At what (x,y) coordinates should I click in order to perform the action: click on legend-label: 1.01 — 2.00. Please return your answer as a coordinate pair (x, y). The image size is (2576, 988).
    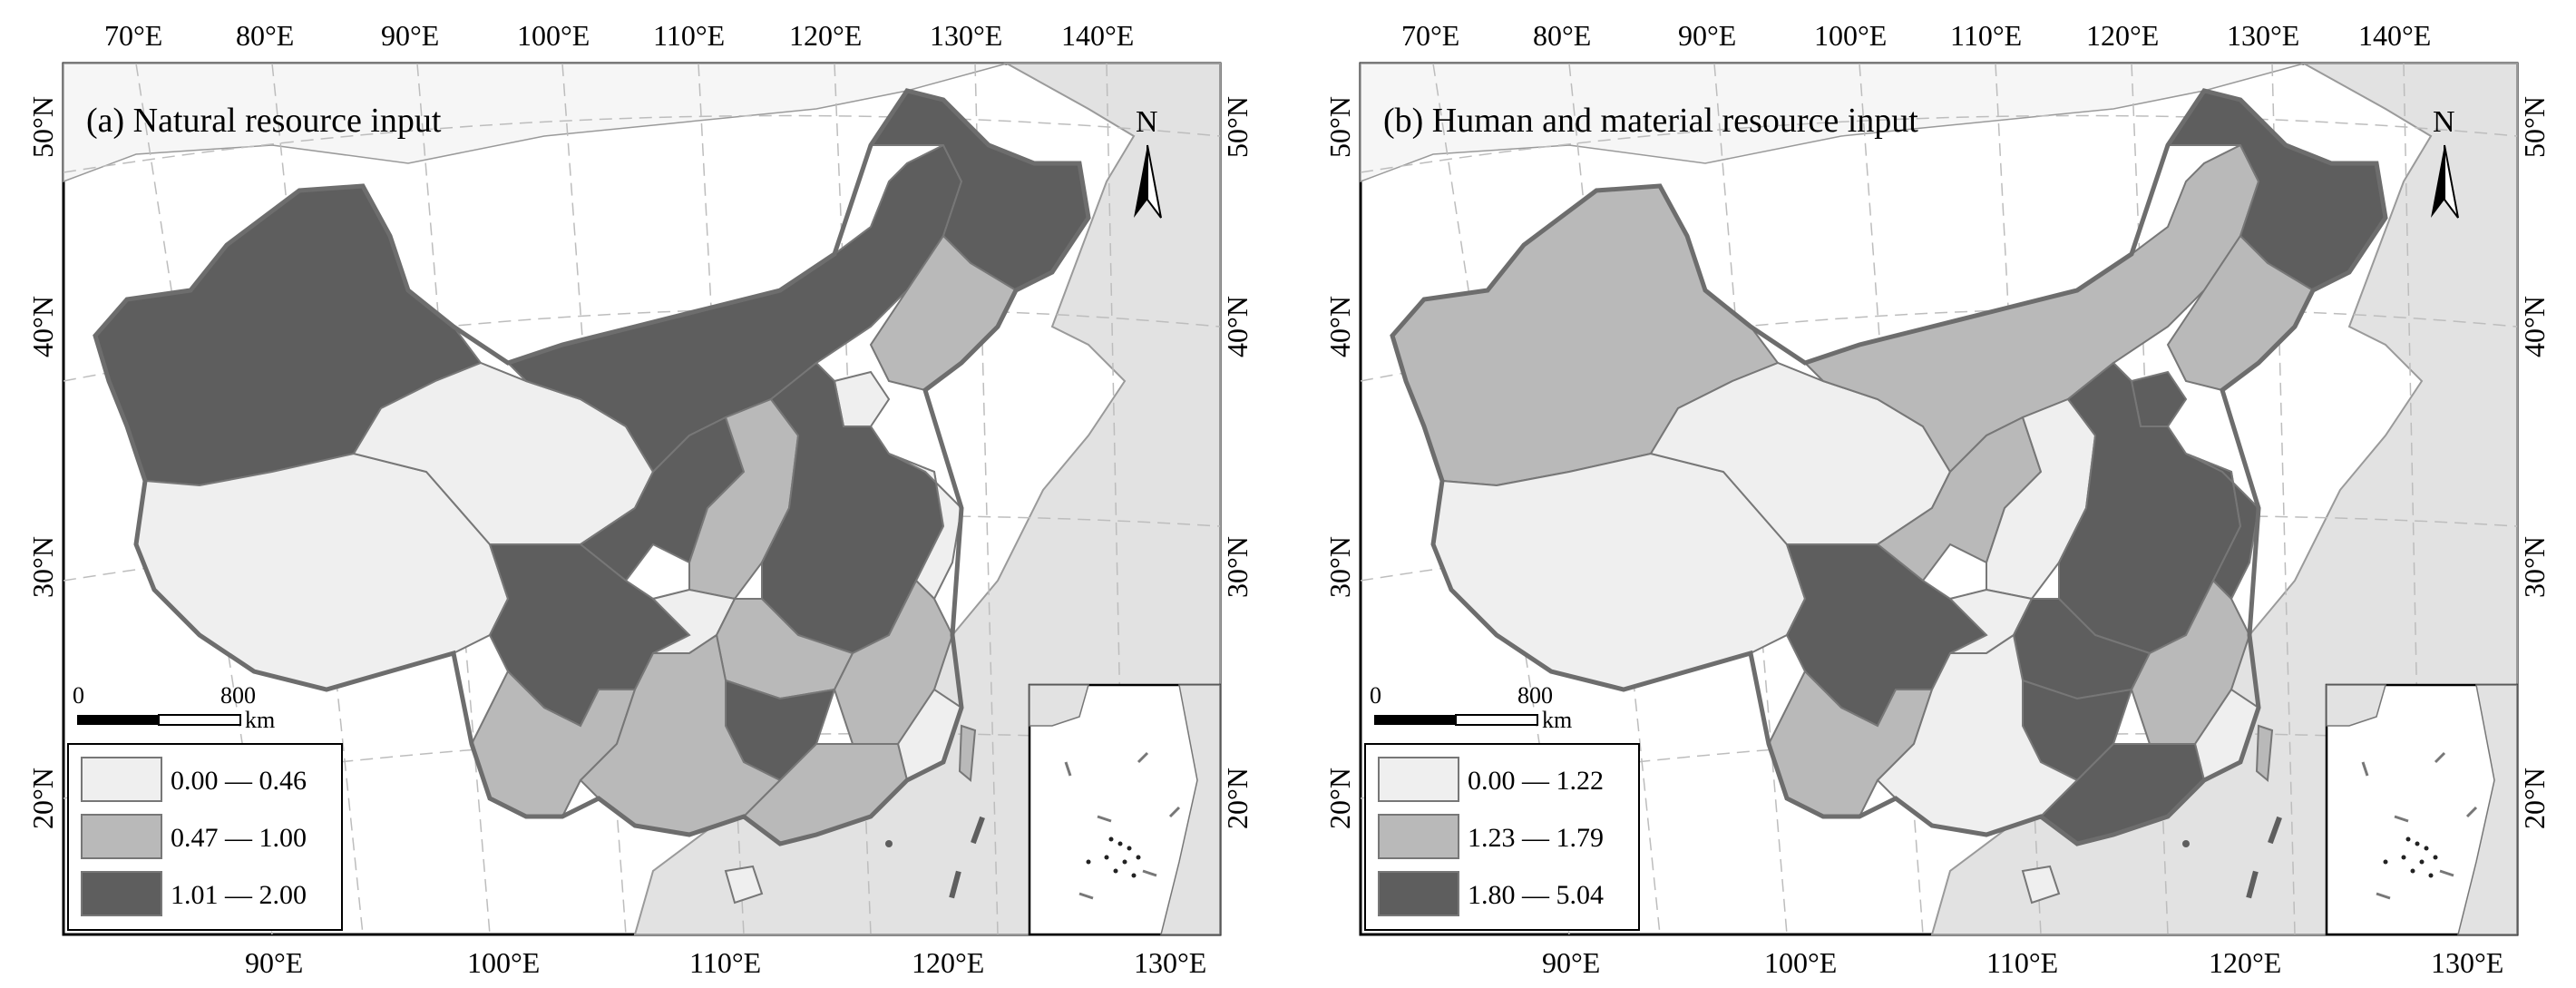
    Looking at the image, I should click on (239, 895).